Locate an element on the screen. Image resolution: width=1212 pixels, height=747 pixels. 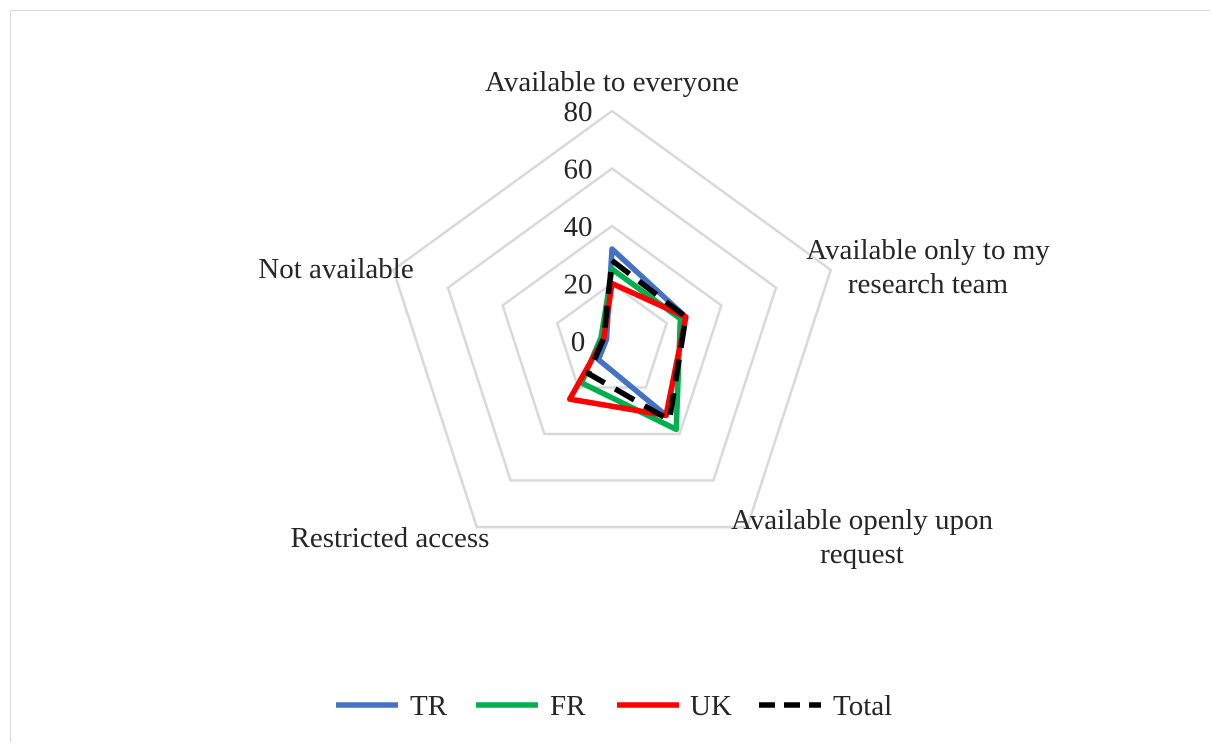
series-uk-line is located at coordinates (628, 349).